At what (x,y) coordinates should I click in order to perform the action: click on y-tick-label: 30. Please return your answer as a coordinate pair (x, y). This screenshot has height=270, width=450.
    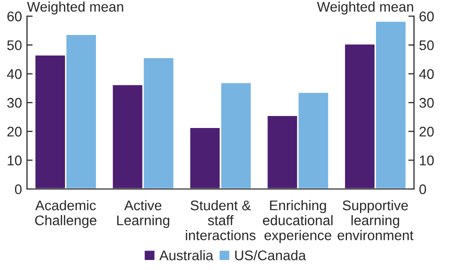
    Looking at the image, I should click on (14, 103).